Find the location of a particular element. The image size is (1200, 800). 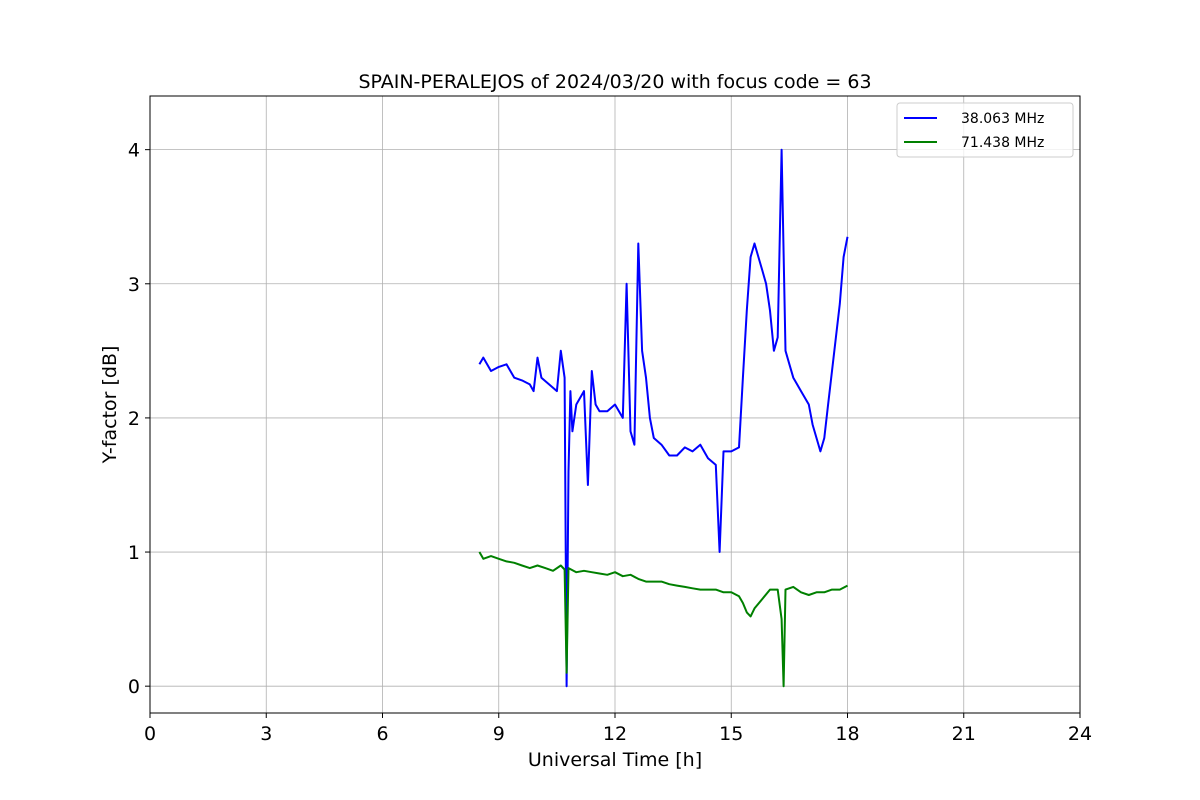

y-tick-label: 3 is located at coordinates (134, 285).